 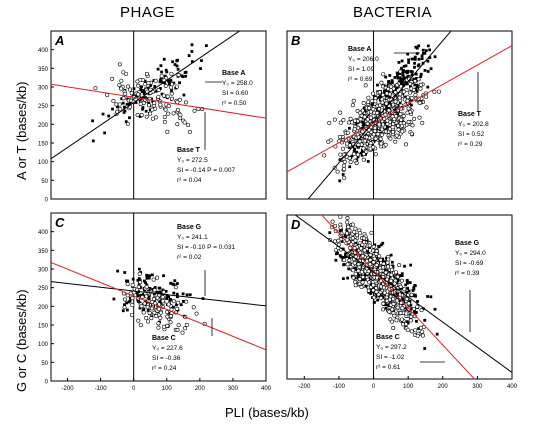 I want to click on x-tick-label: -100, so click(x=339, y=387).